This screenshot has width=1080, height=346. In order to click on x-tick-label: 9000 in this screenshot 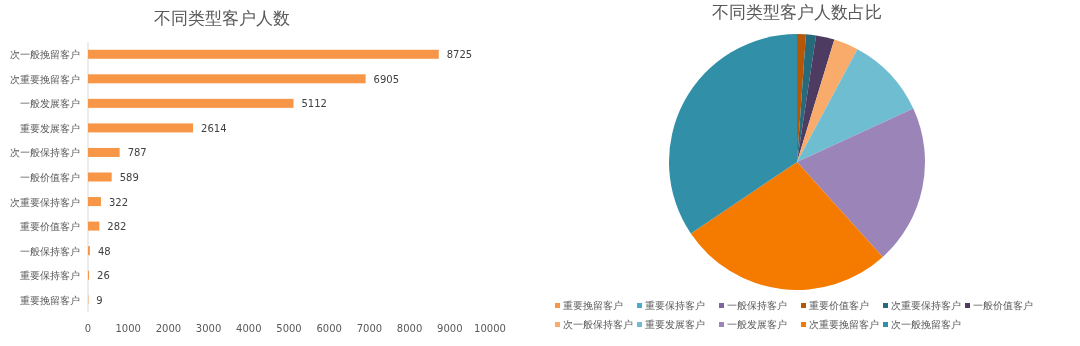, I will do `click(450, 328)`.